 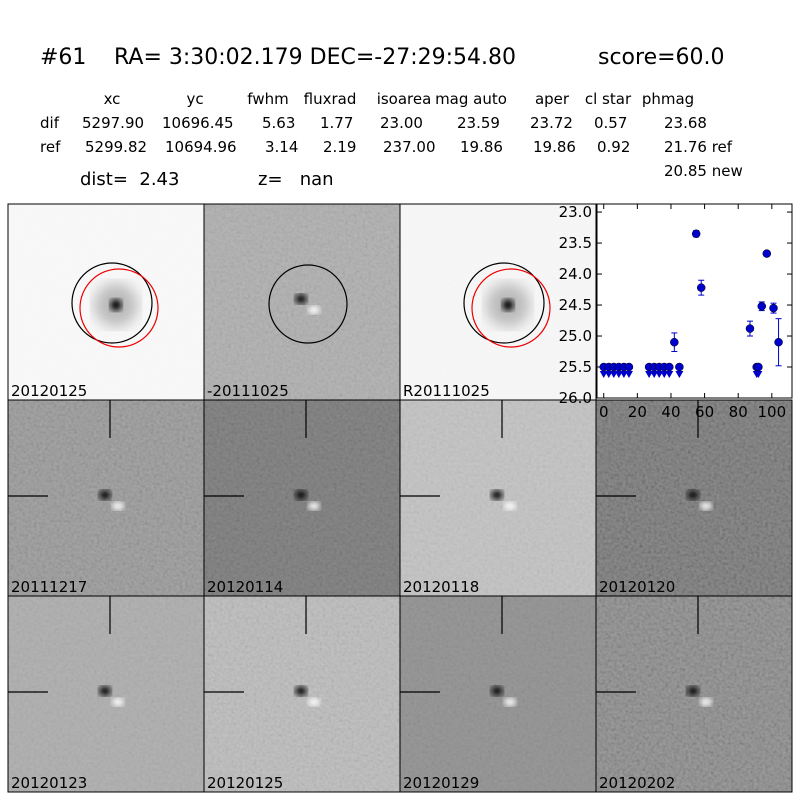 I want to click on y-tick-label: 24.0, so click(x=575, y=274).